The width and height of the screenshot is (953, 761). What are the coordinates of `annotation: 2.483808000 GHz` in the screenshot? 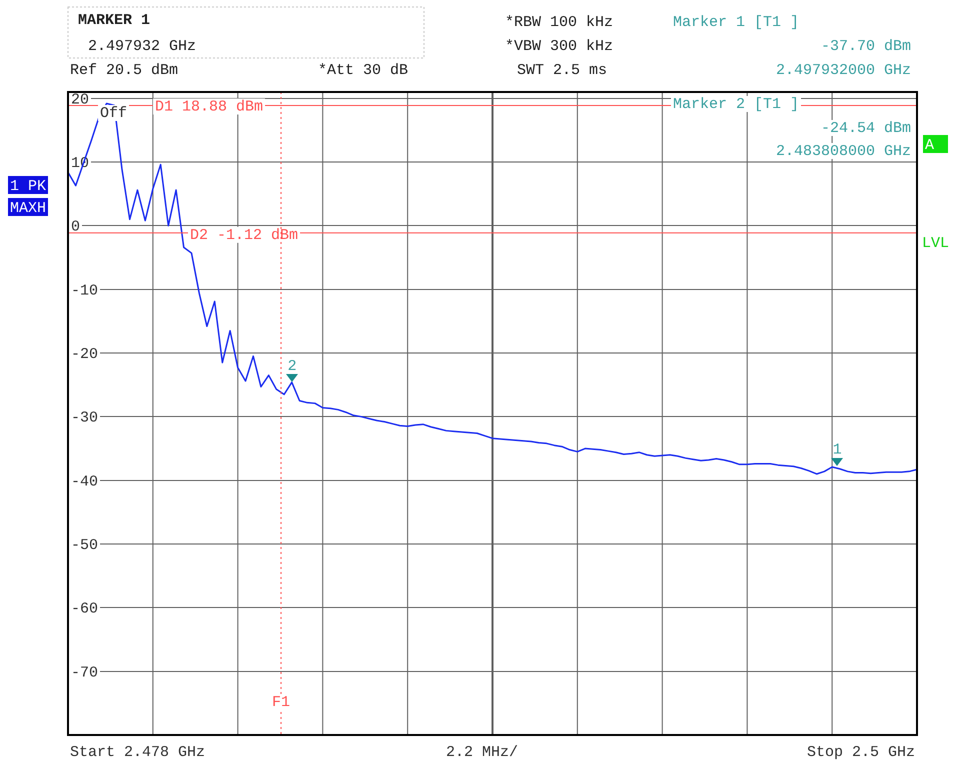 It's located at (843, 151).